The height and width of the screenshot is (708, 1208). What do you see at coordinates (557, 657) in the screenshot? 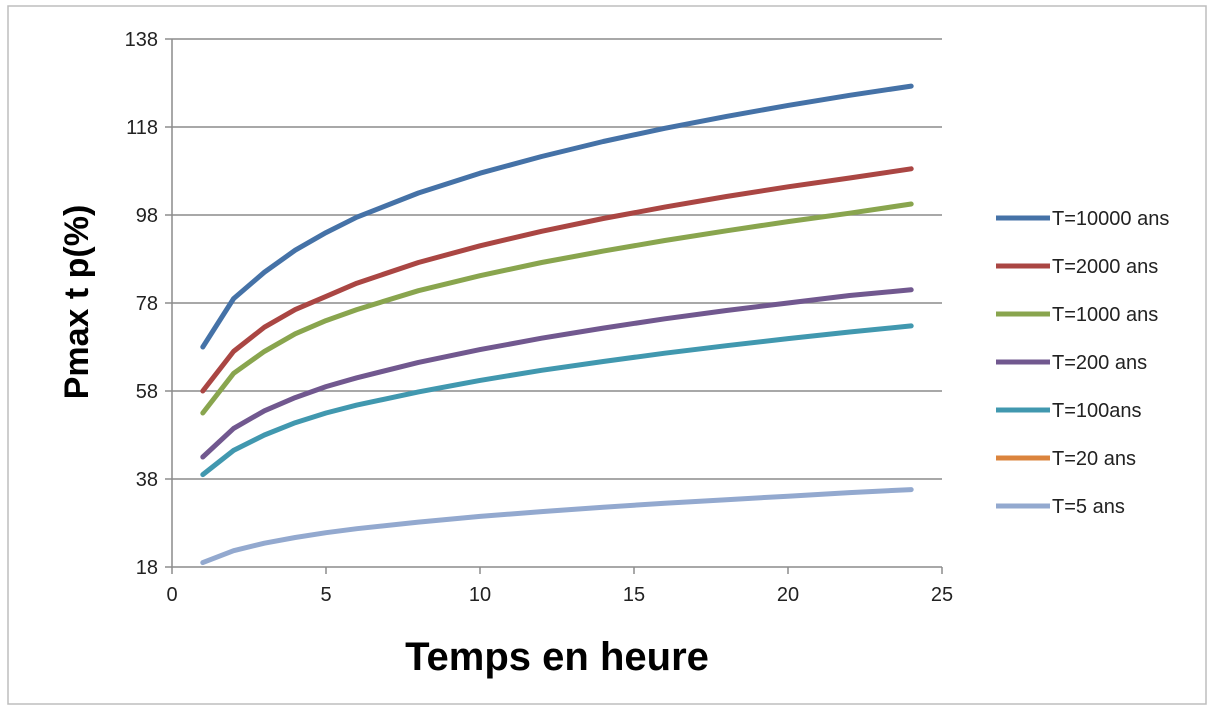
I see `x-axis-title: Temps en heure` at bounding box center [557, 657].